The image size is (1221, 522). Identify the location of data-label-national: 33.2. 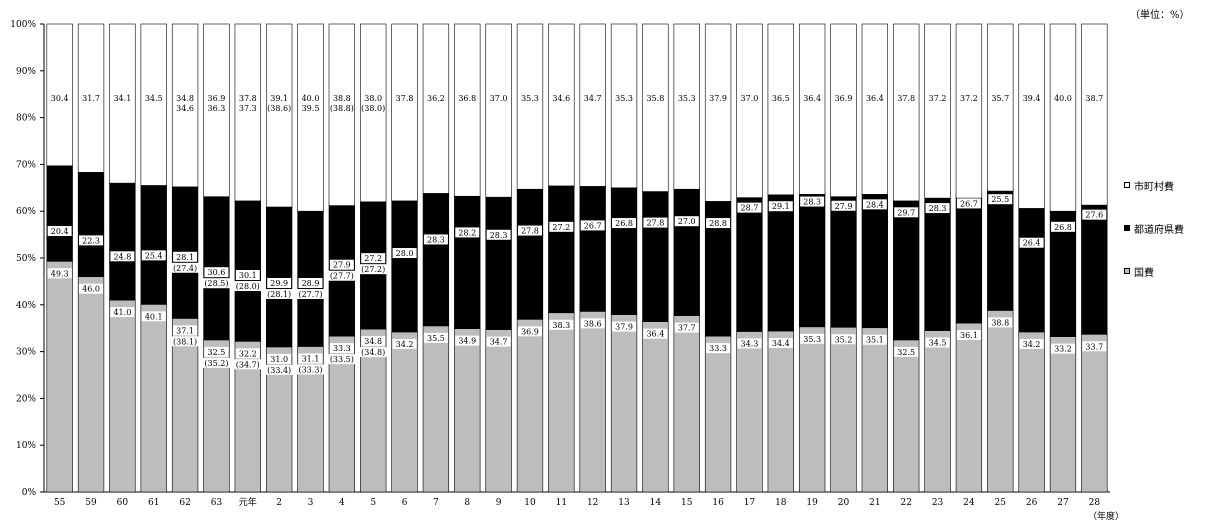
(1063, 349).